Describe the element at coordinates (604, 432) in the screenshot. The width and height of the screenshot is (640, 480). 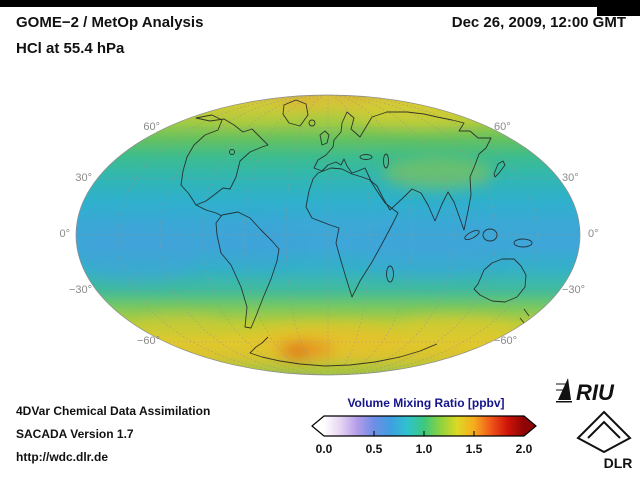
I see `dlr-emblem-icon` at that location.